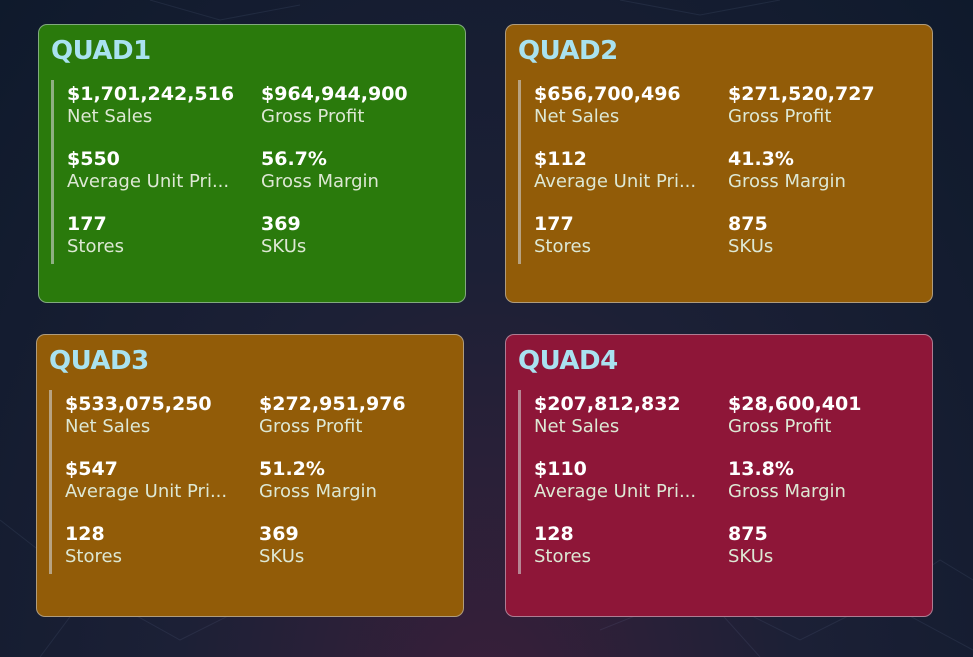 The height and width of the screenshot is (657, 973). Describe the element at coordinates (99, 361) in the screenshot. I see `quad3-title: QUAD3` at that location.